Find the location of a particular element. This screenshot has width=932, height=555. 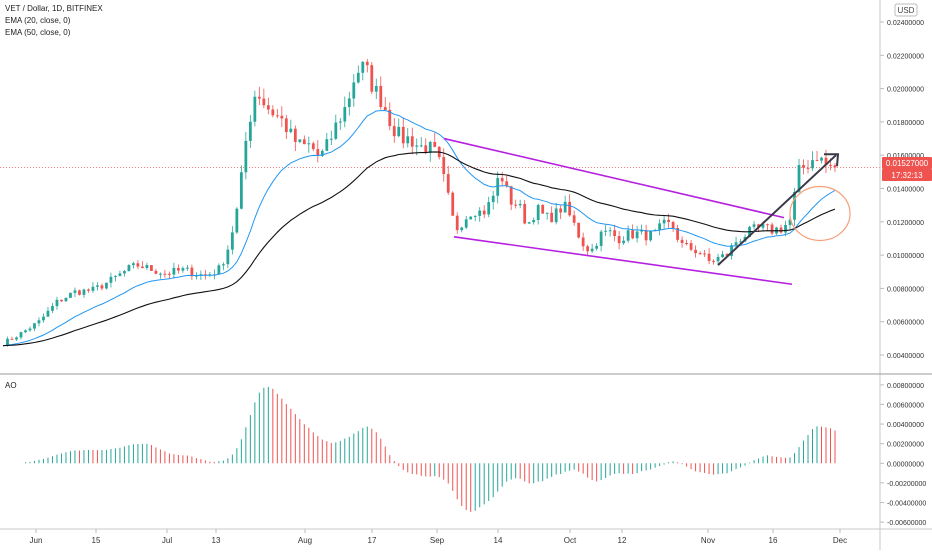

trend-arrow-head is located at coordinates (832, 160).